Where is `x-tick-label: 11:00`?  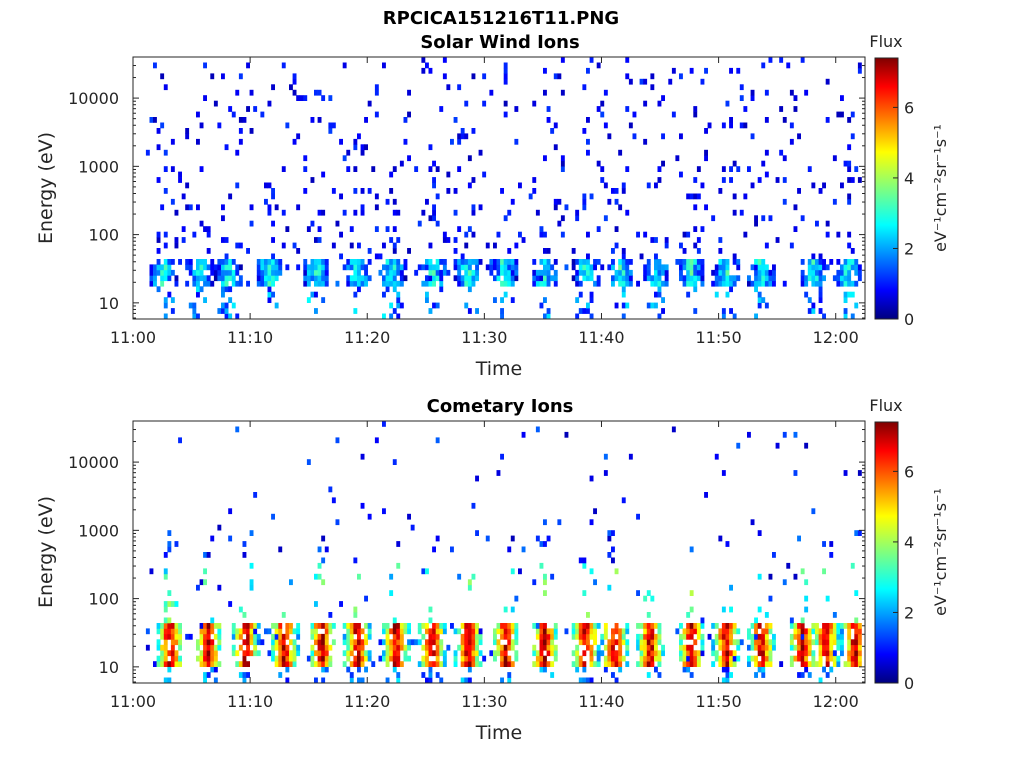 x-tick-label: 11:00 is located at coordinates (133, 337).